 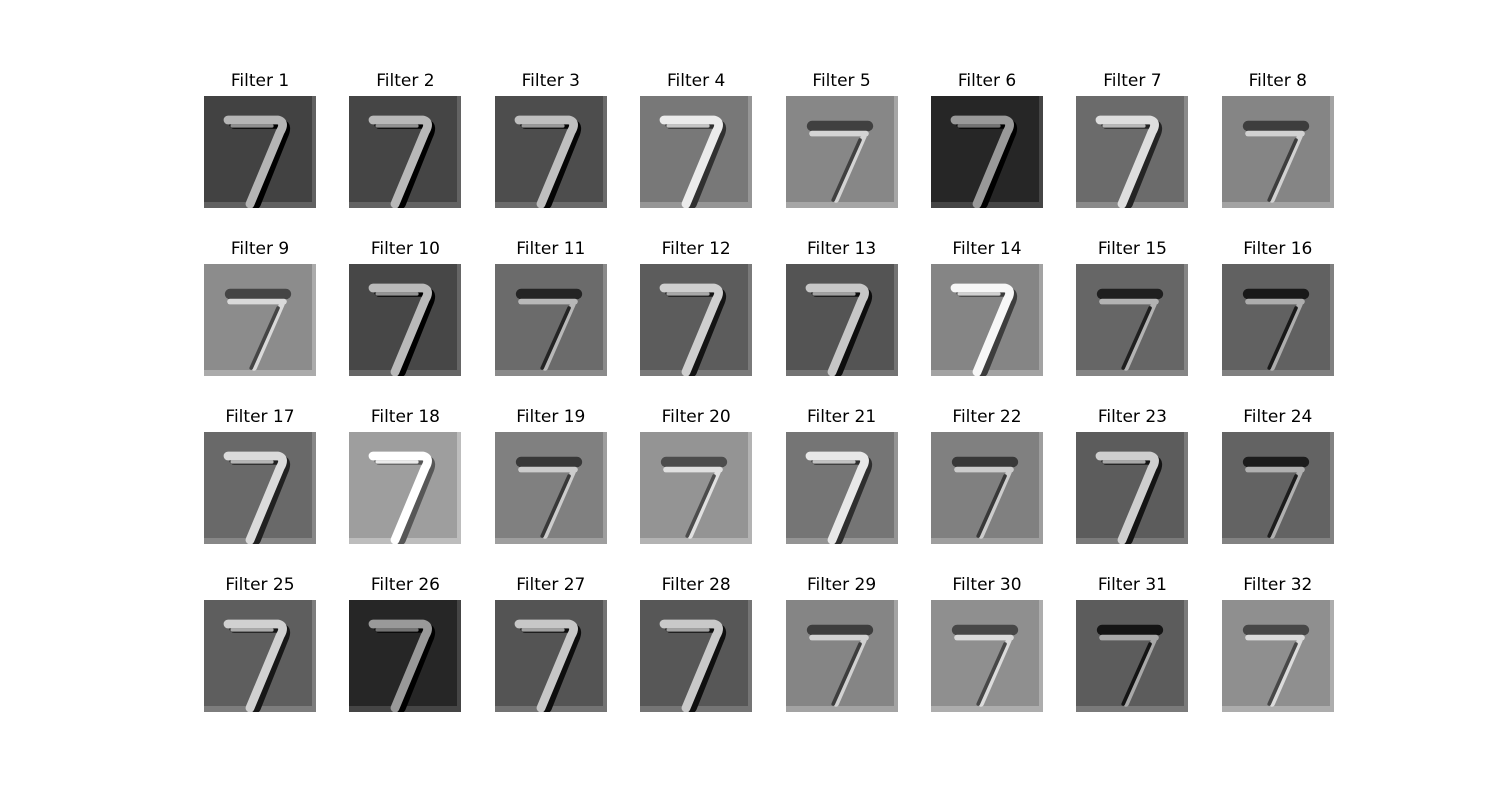 What do you see at coordinates (260, 81) in the screenshot?
I see `filter-title: Filter 1` at bounding box center [260, 81].